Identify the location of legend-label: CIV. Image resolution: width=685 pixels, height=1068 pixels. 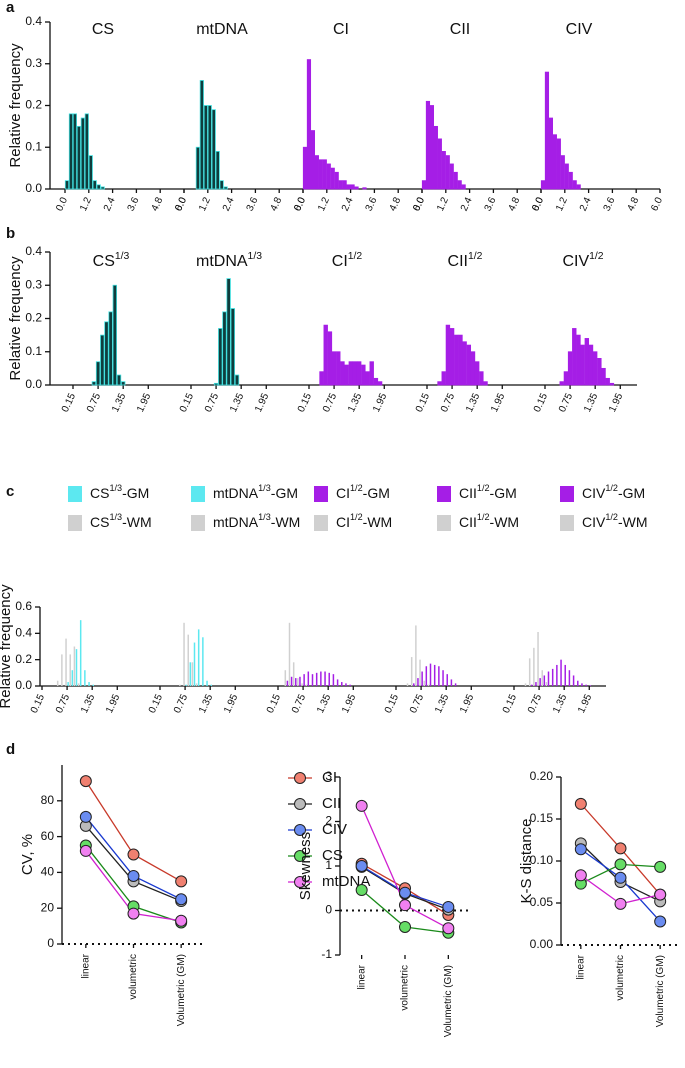
(334, 829).